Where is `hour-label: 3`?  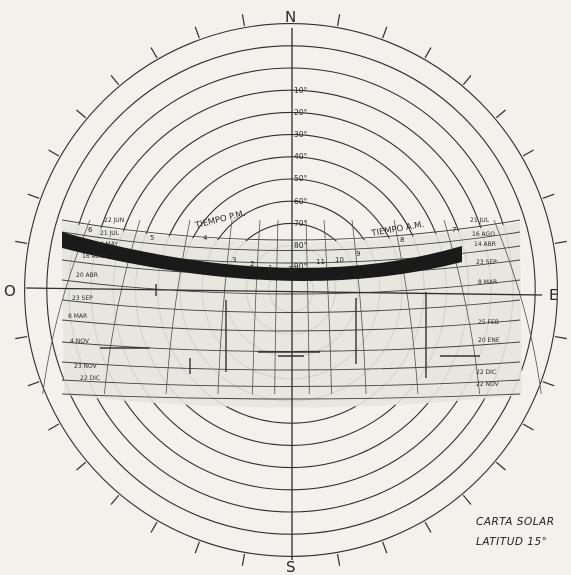
hour-label: 3 is located at coordinates (234, 260).